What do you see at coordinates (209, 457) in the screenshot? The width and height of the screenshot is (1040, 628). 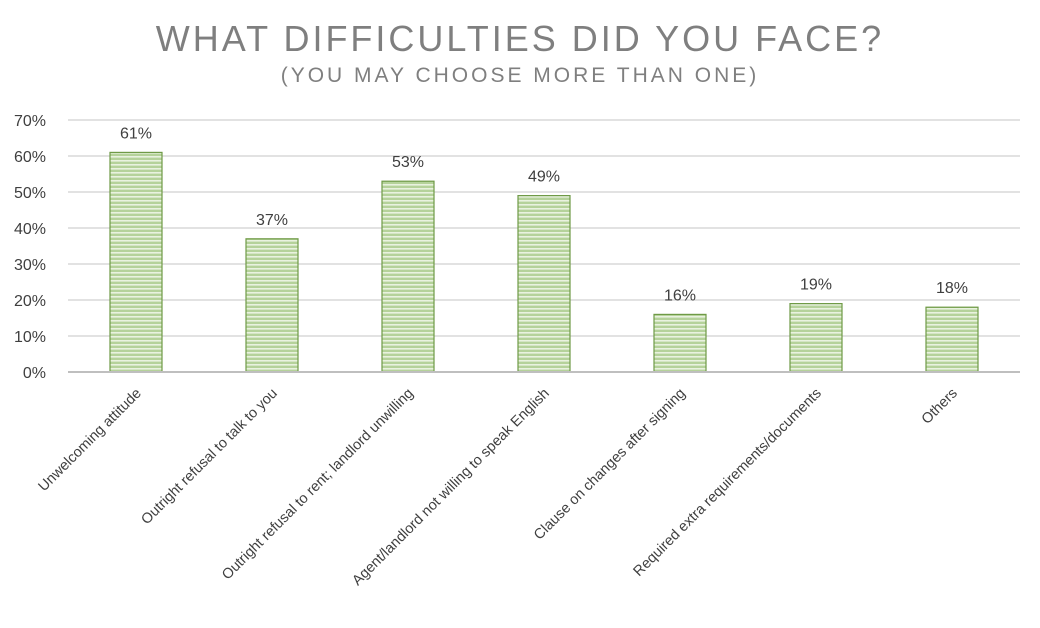 I see `x-tick-label: Outright refusal to talk to you` at bounding box center [209, 457].